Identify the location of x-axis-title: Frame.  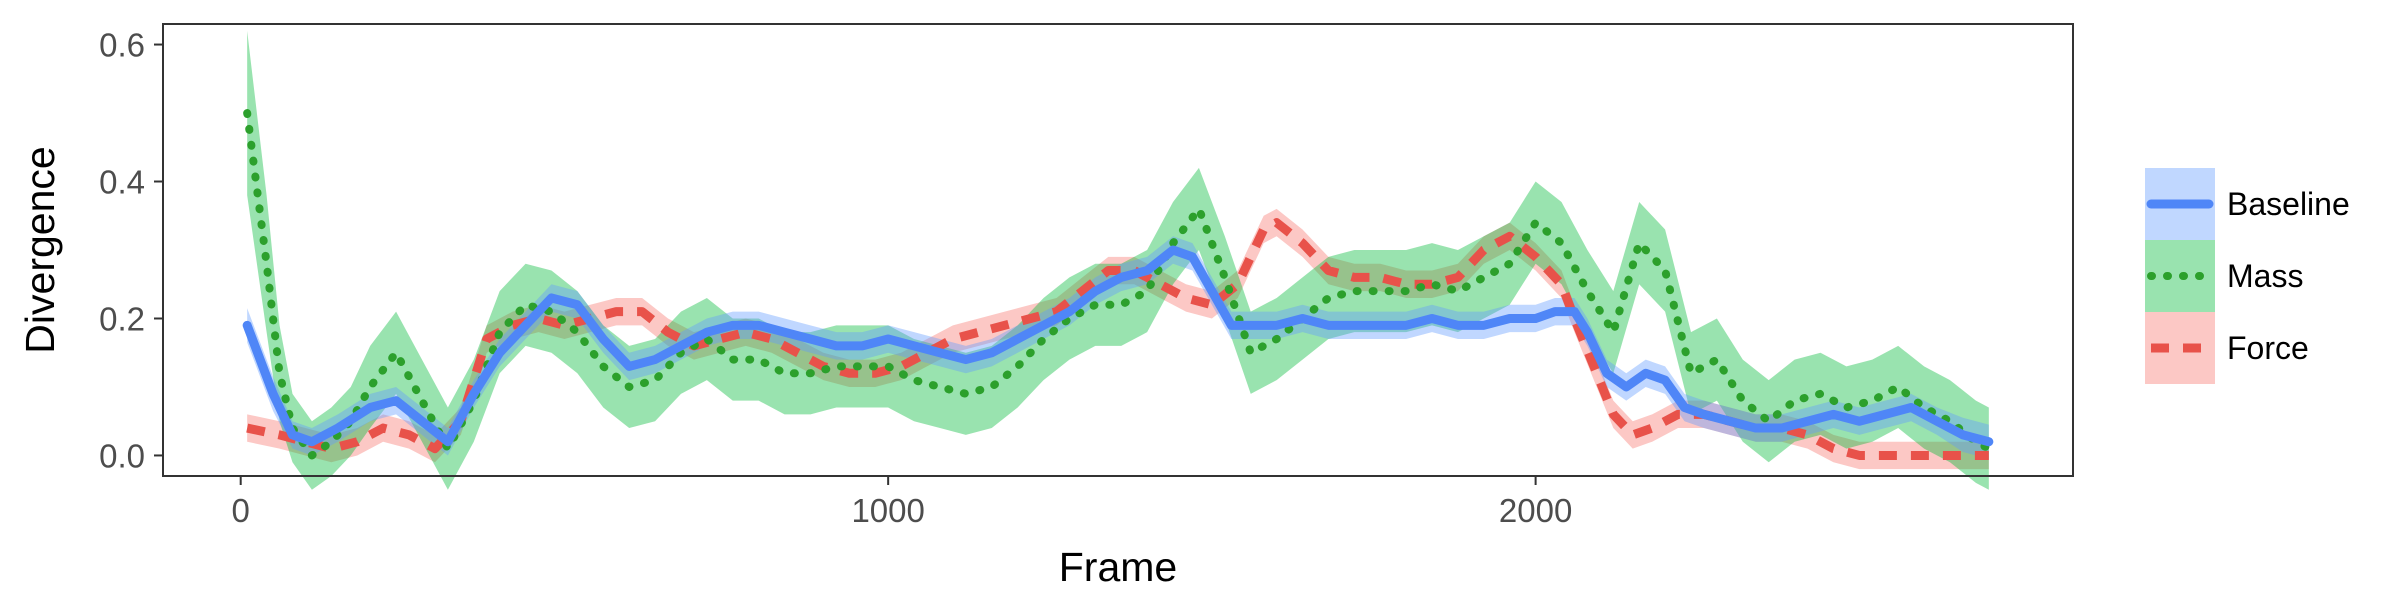
(1118, 567).